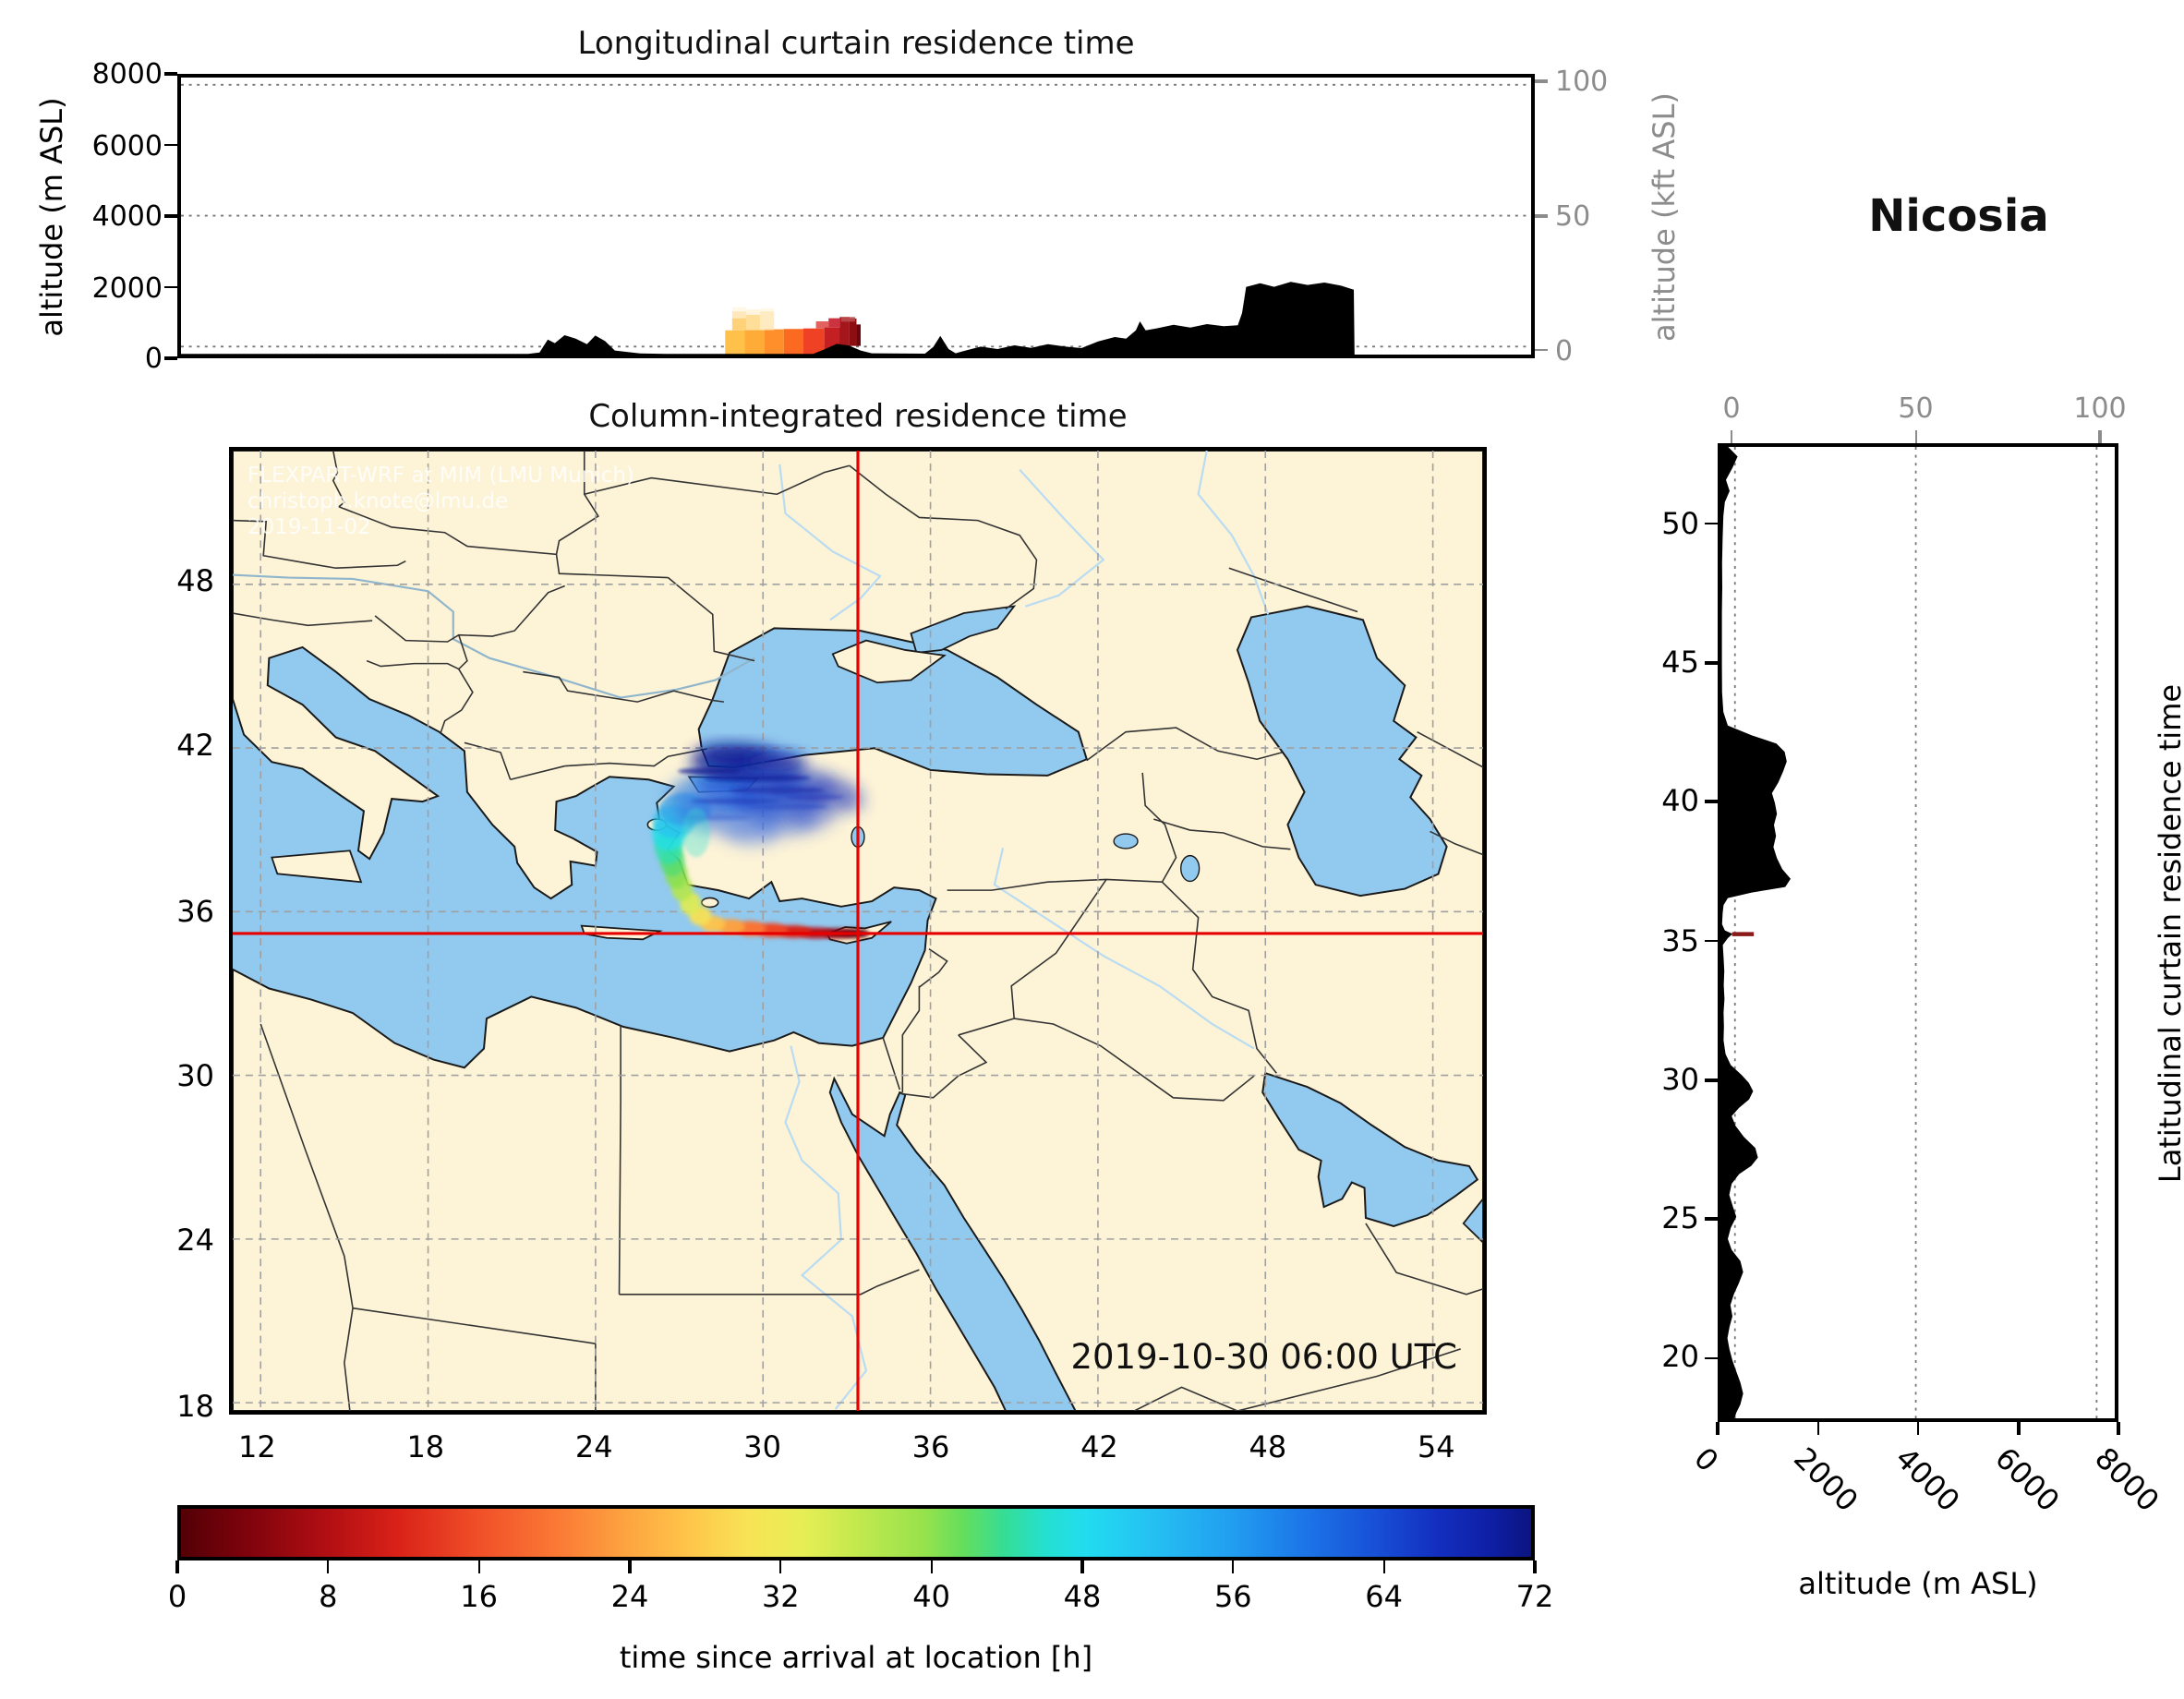  What do you see at coordinates (593, 1446) in the screenshot?
I see `map-lon-tick: 24` at bounding box center [593, 1446].